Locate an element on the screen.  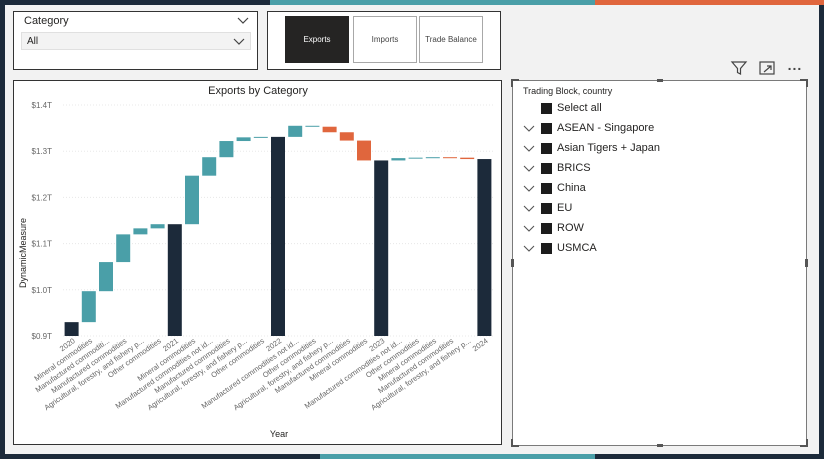
accent-orange-segment is located at coordinates (709, 2).